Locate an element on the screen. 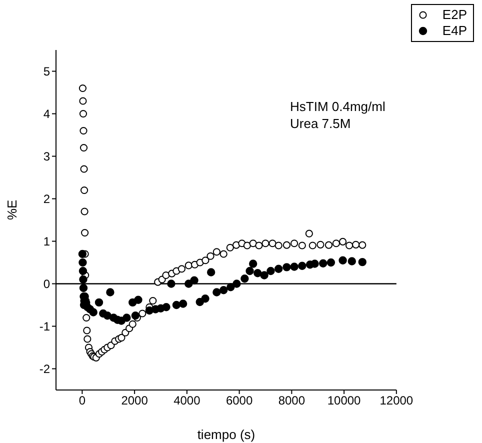 Image resolution: width=482 pixels, height=443 pixels. x-tick-label: 4000 is located at coordinates (187, 401).